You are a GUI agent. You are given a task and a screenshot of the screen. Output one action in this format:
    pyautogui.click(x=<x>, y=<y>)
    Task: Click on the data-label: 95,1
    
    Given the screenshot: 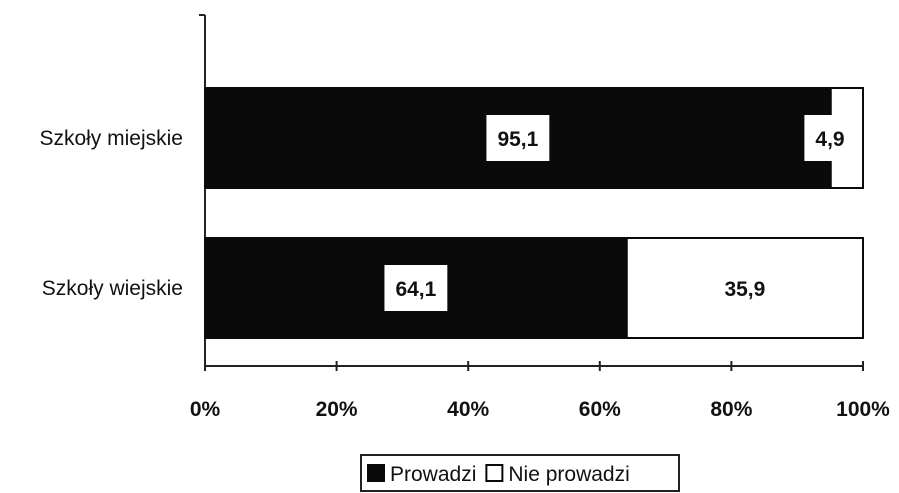 What is the action you would take?
    pyautogui.click(x=517, y=139)
    